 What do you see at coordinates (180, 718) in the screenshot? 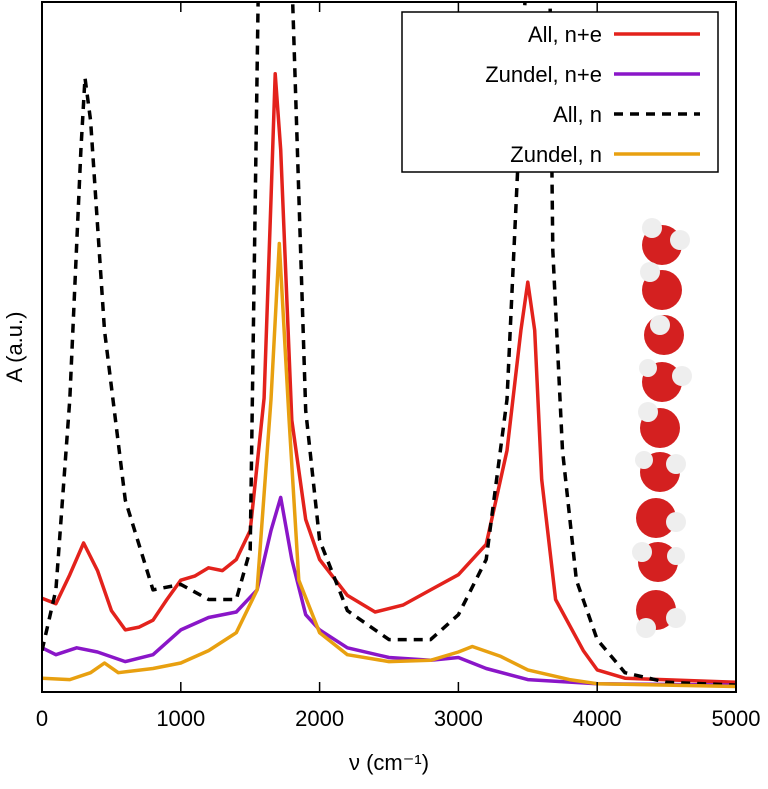
I see `x-tick-label: 1000` at bounding box center [180, 718].